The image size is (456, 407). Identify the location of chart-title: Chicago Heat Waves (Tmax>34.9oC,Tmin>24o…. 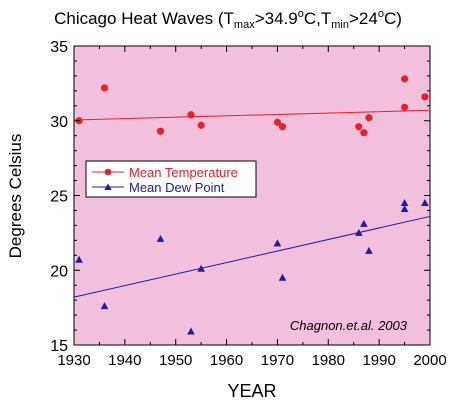
(228, 19).